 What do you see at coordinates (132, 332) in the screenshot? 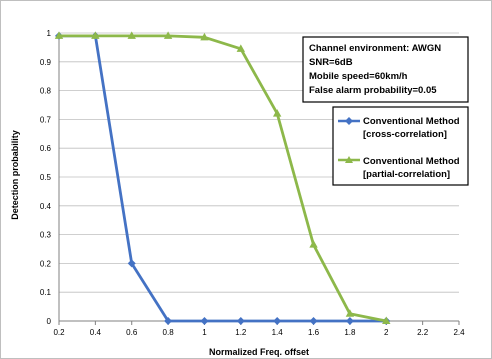
I see `x-tick-label-2: 0.6` at bounding box center [132, 332].